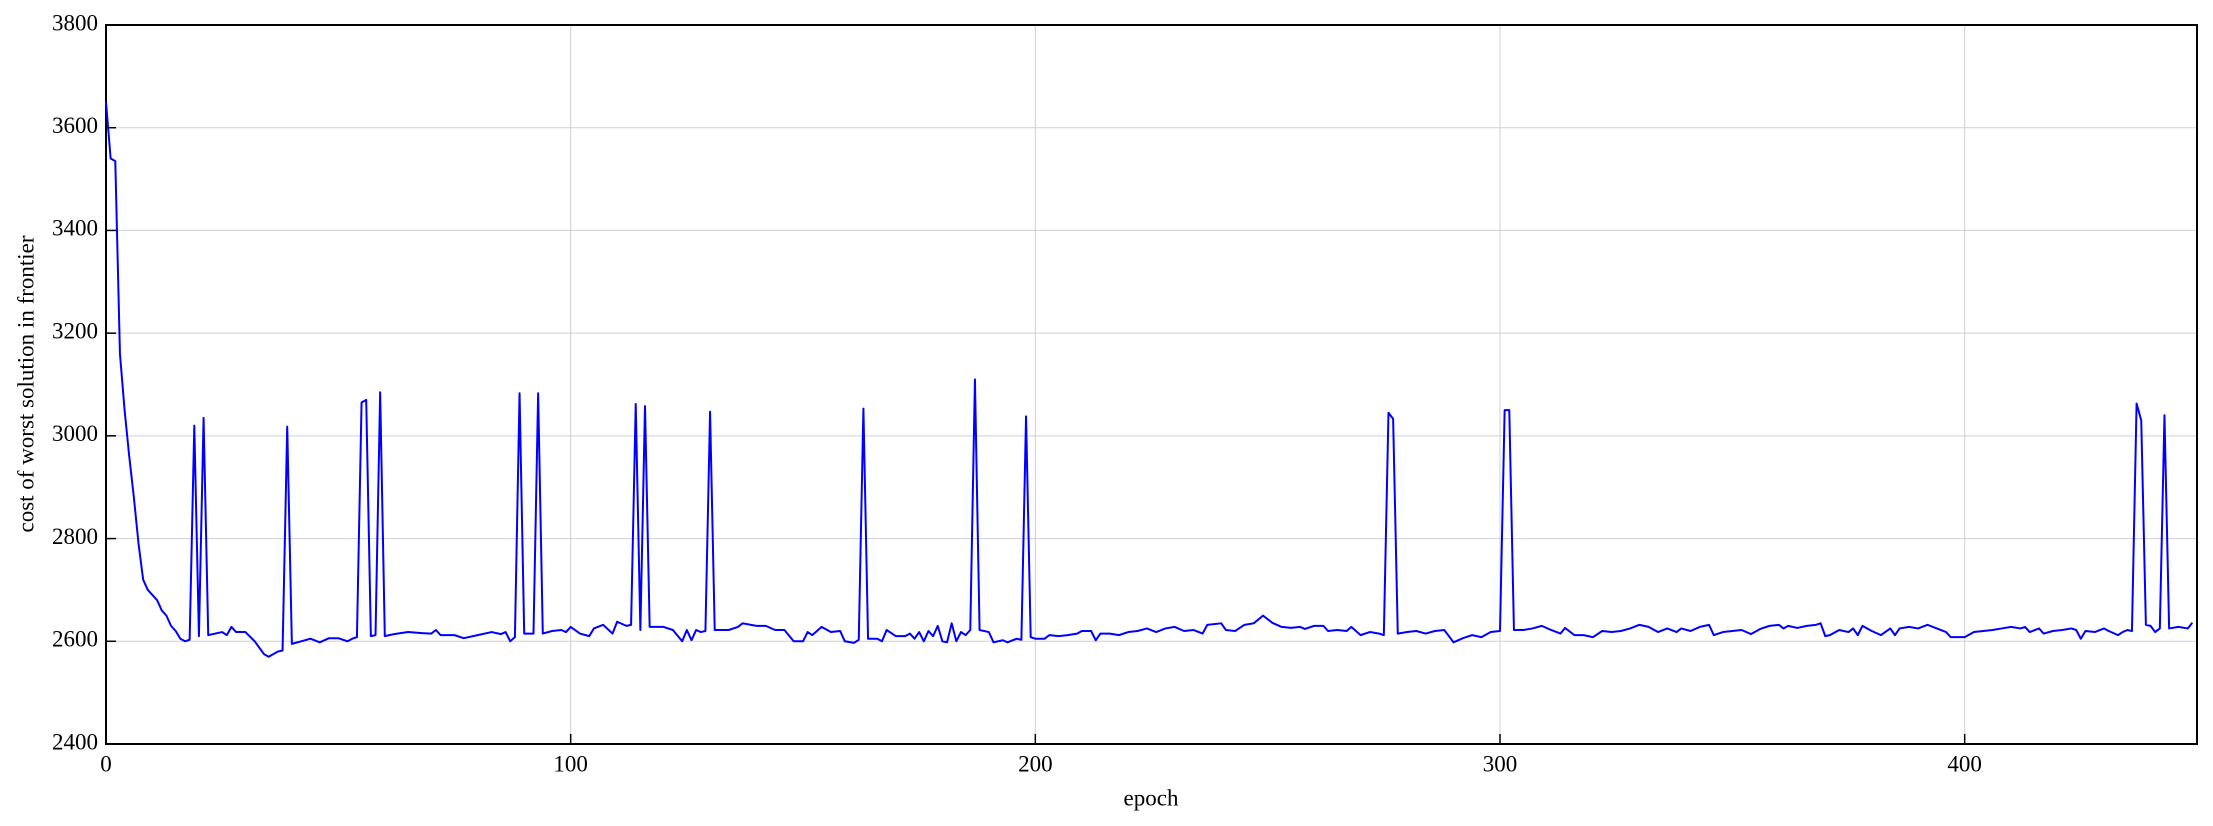 Image resolution: width=2213 pixels, height=826 pixels. What do you see at coordinates (106, 763) in the screenshot?
I see `x-tick-label: 0` at bounding box center [106, 763].